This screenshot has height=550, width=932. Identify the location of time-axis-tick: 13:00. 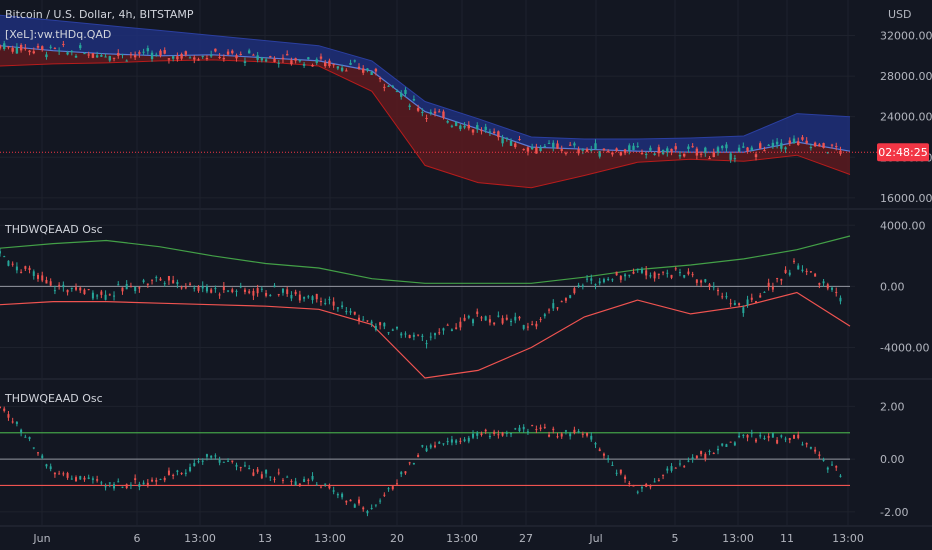
(462, 538).